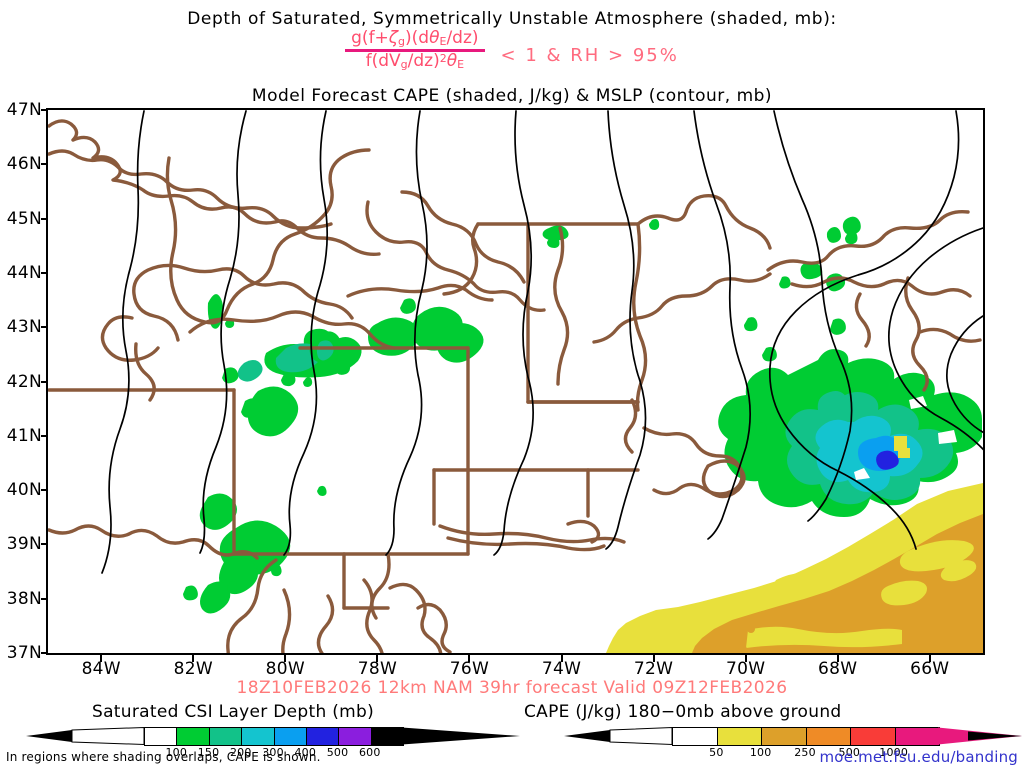 Image resolution: width=1024 pixels, height=768 pixels. I want to click on cape-pocket-yellow, so click(904, 593).